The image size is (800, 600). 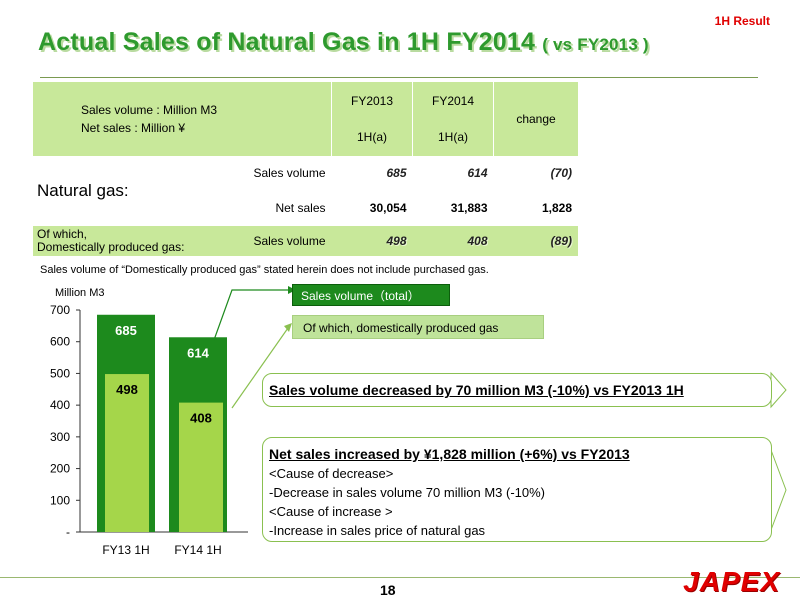 What do you see at coordinates (62, 234) in the screenshot?
I see `domestic-label-1: Of which,` at bounding box center [62, 234].